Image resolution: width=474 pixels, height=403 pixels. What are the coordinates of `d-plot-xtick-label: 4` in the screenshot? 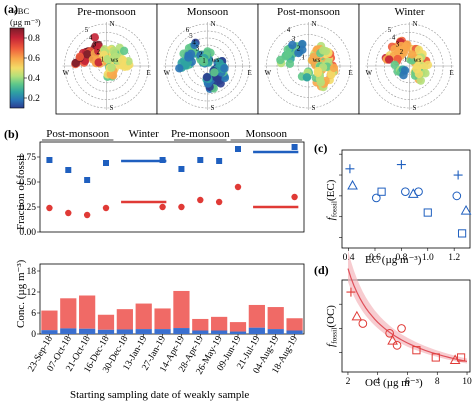 It's located at (377, 382).